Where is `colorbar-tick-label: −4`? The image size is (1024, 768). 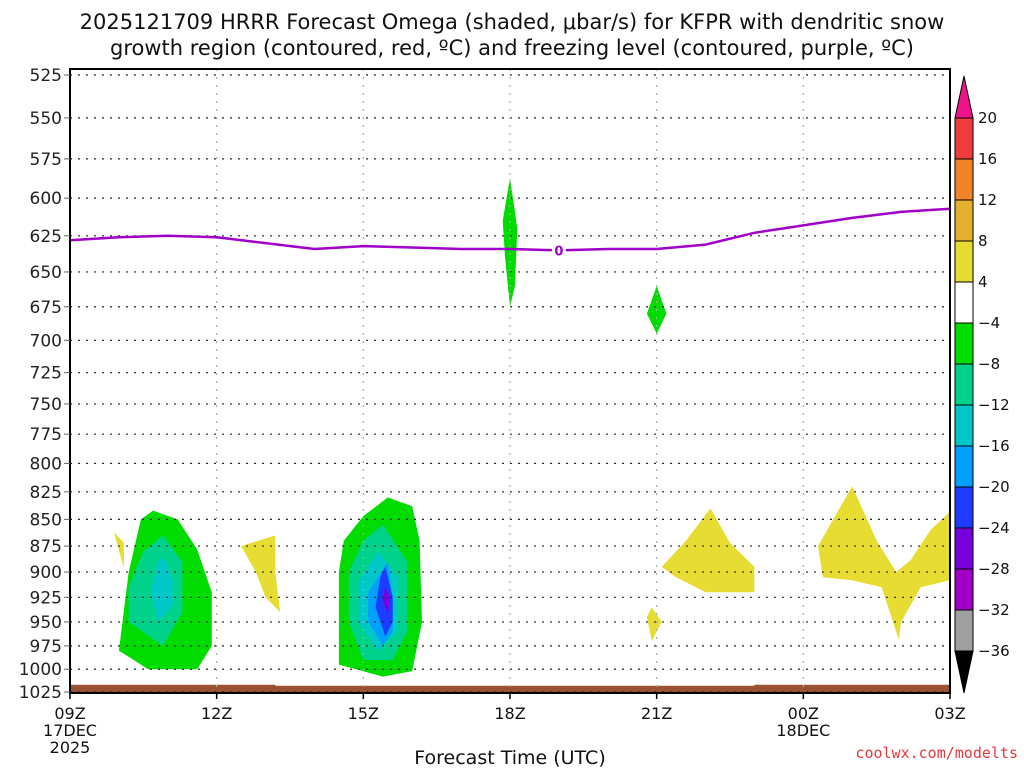
colorbar-tick-label: −4 is located at coordinates (989, 323).